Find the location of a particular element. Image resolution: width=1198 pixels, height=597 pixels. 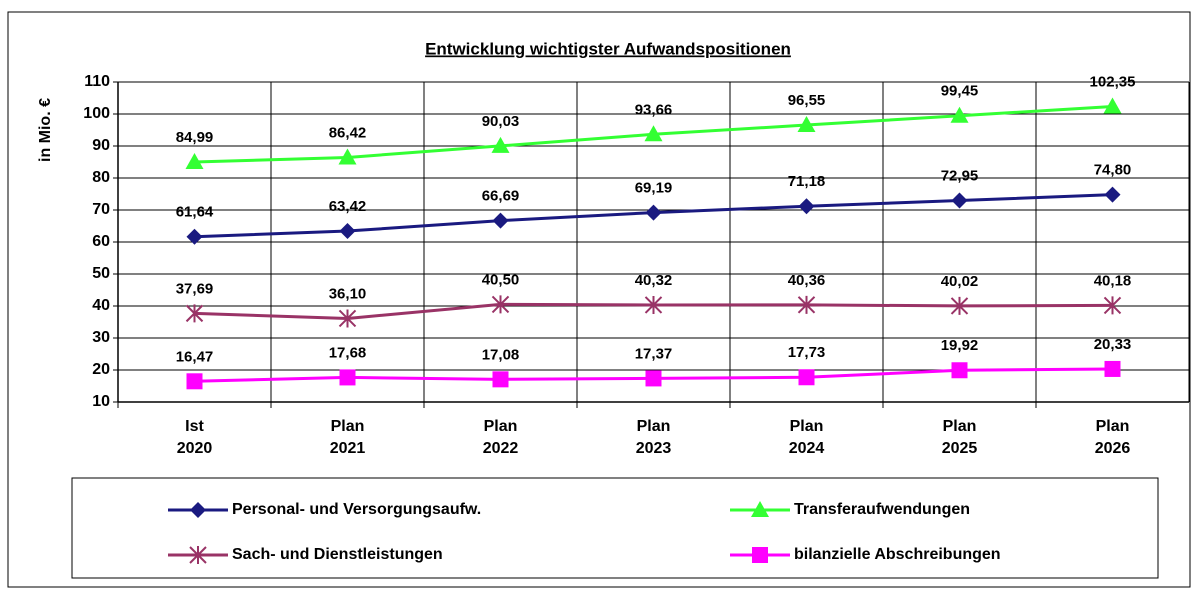

data-label: 63,42 is located at coordinates (348, 206).